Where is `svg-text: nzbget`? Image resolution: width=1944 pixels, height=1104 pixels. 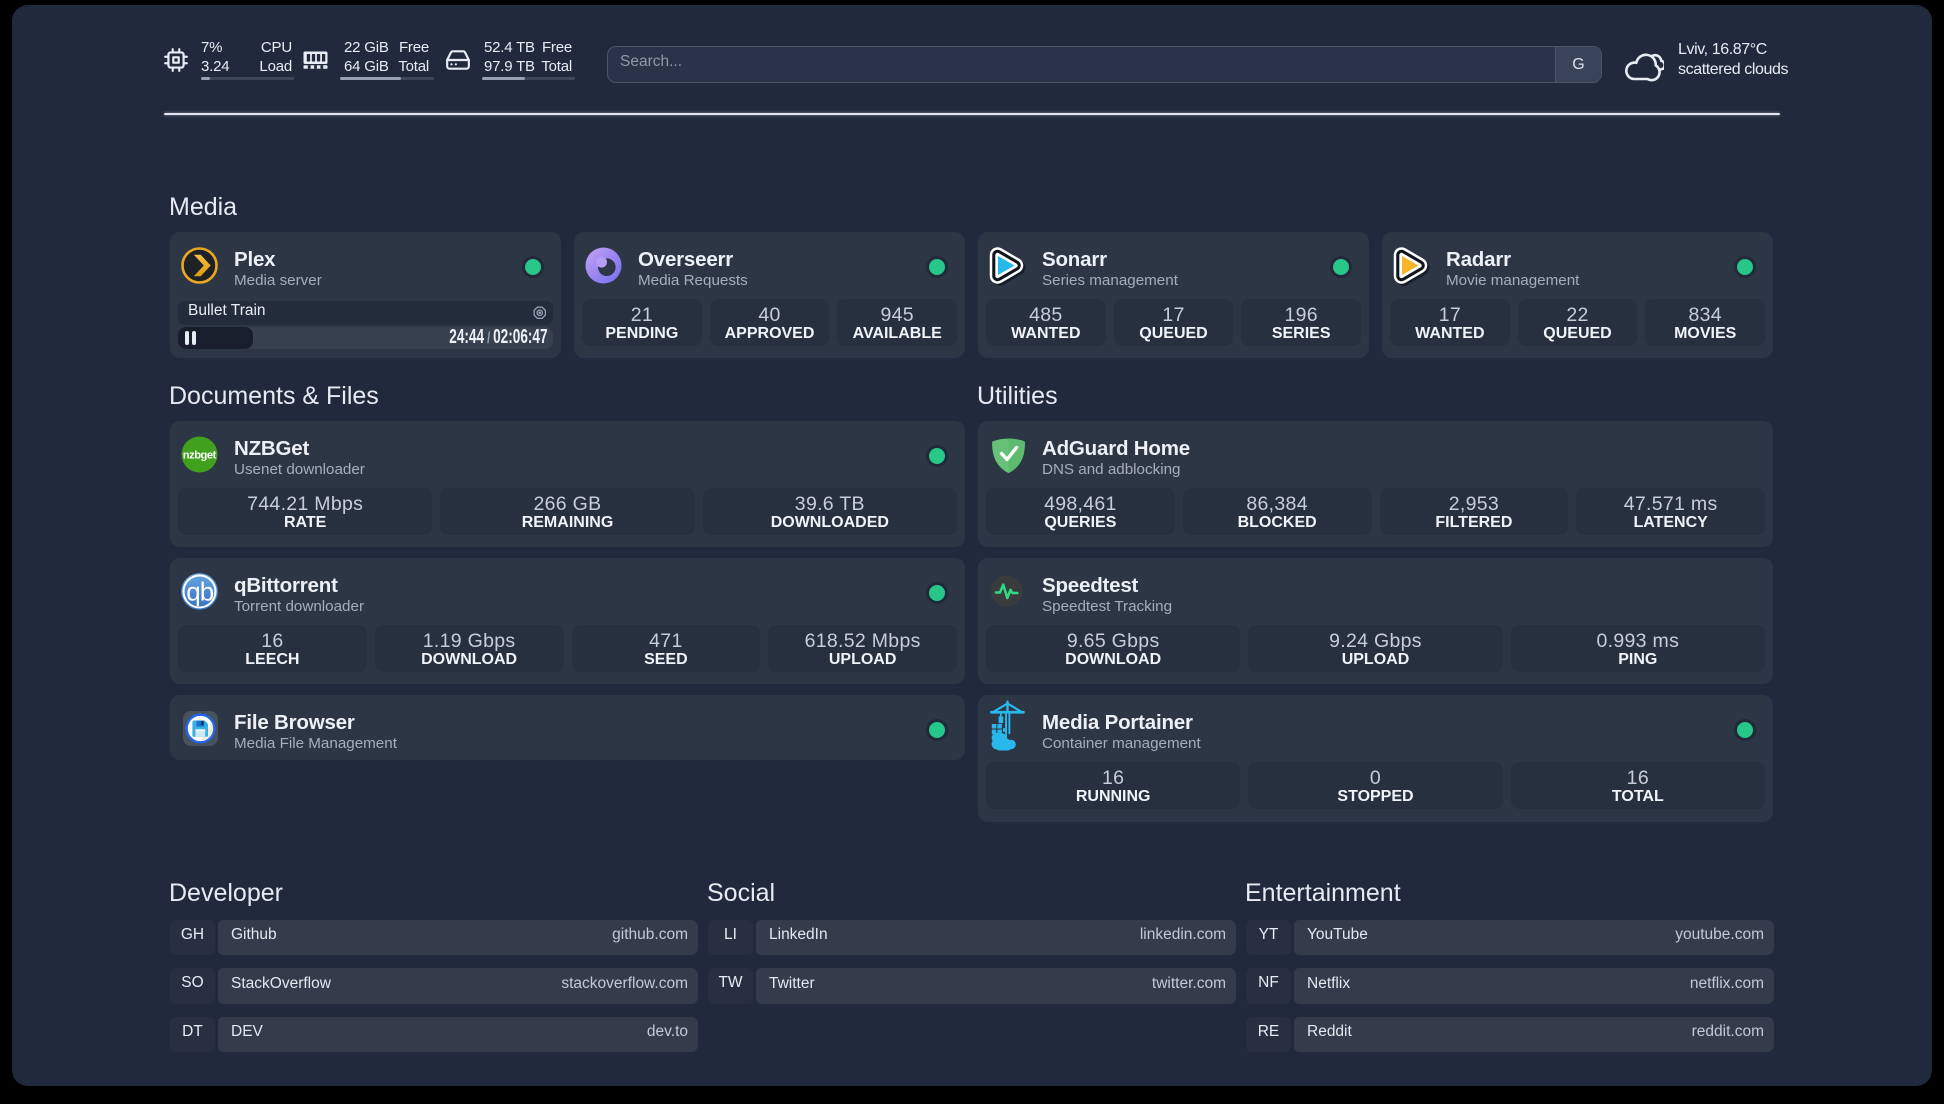 svg-text: nzbget is located at coordinates (200, 456).